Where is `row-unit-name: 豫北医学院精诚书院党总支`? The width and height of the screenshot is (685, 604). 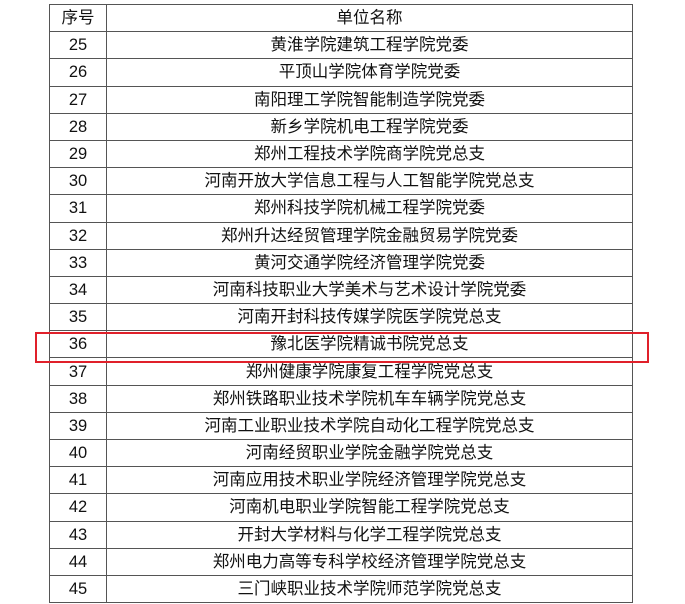 row-unit-name: 豫北医学院精诚书院党总支 is located at coordinates (369, 344).